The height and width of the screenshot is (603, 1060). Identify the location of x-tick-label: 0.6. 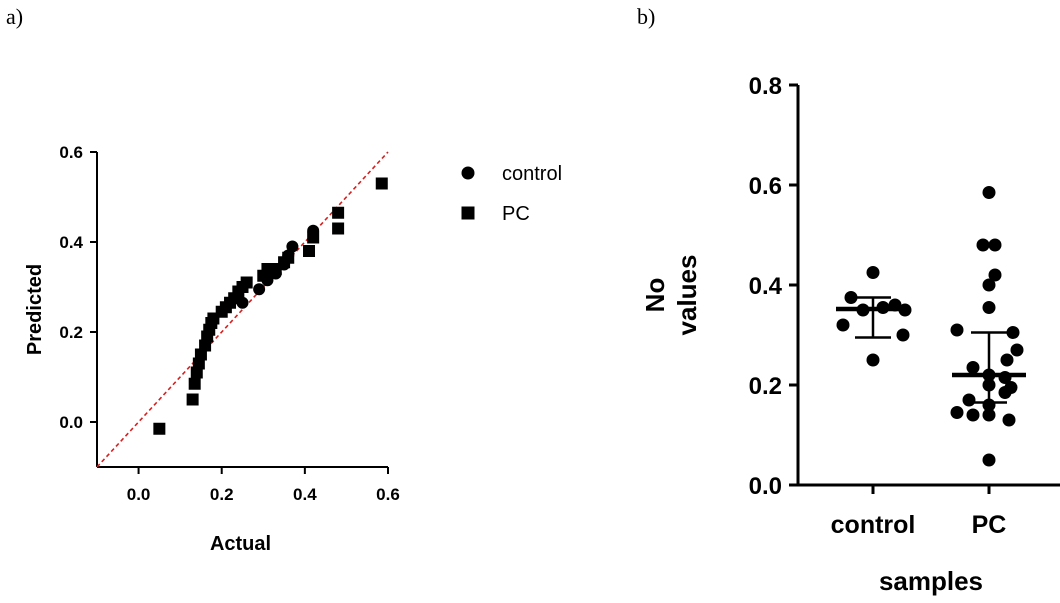
(388, 494).